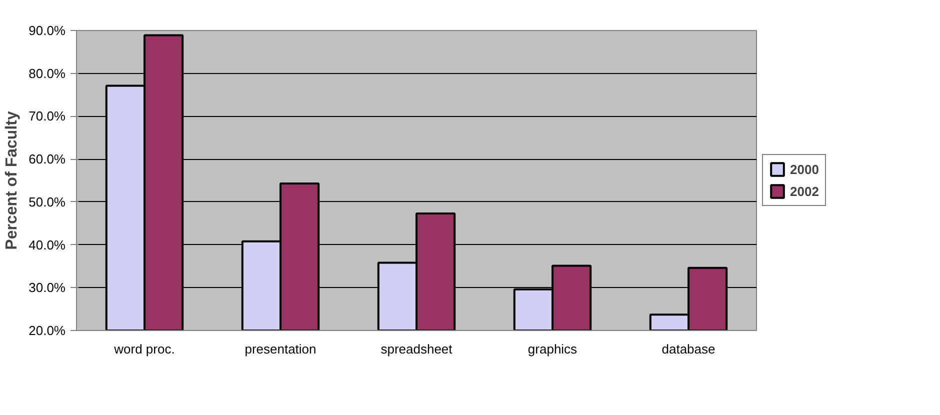 The height and width of the screenshot is (415, 940). Describe the element at coordinates (47, 159) in the screenshot. I see `y-tick-label: 60.0%` at that location.